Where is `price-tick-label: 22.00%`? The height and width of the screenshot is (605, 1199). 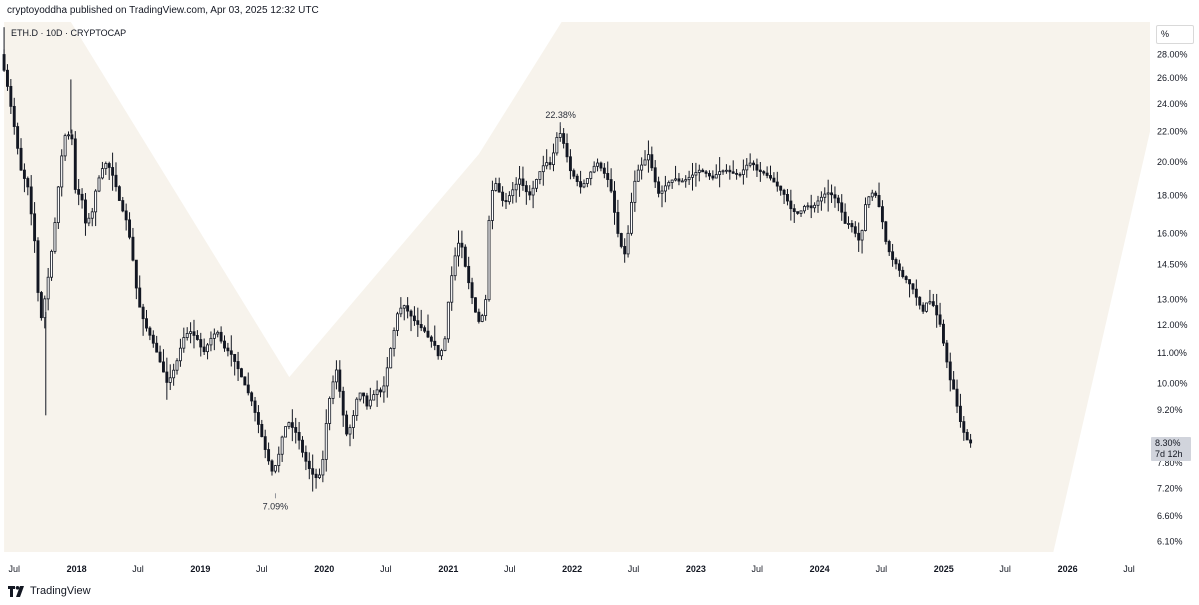
price-tick-label: 22.00% is located at coordinates (1172, 132).